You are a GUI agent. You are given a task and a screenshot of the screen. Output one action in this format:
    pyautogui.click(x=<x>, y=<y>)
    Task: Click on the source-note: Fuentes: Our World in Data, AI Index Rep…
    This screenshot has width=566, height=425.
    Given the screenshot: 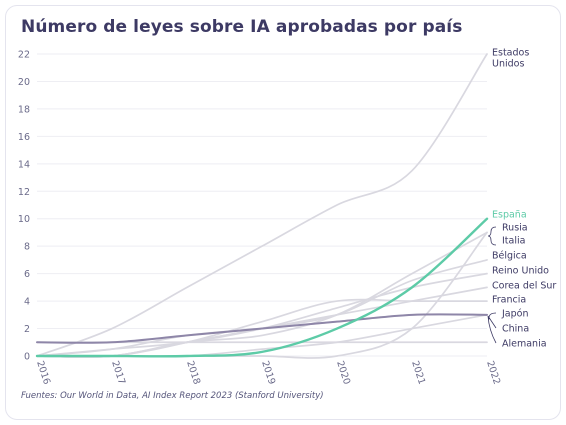 What is the action you would take?
    pyautogui.click(x=172, y=396)
    